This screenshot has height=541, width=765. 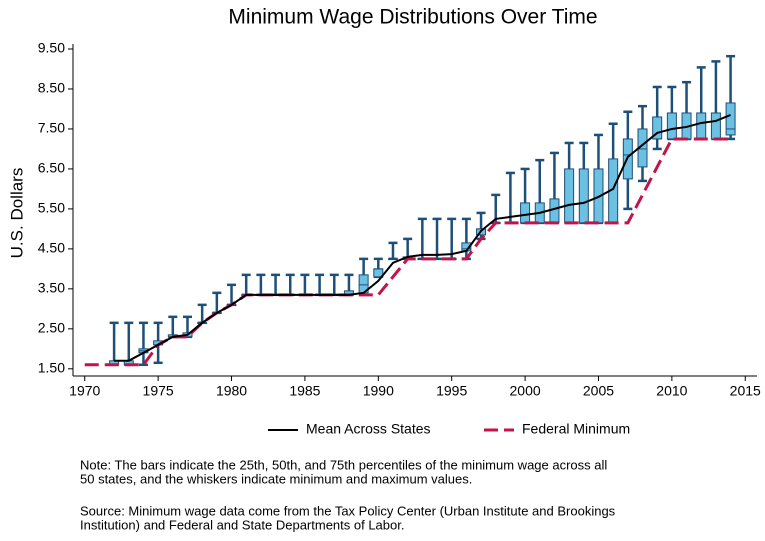 What do you see at coordinates (158, 391) in the screenshot?
I see `x-tick-label: 1975` at bounding box center [158, 391].